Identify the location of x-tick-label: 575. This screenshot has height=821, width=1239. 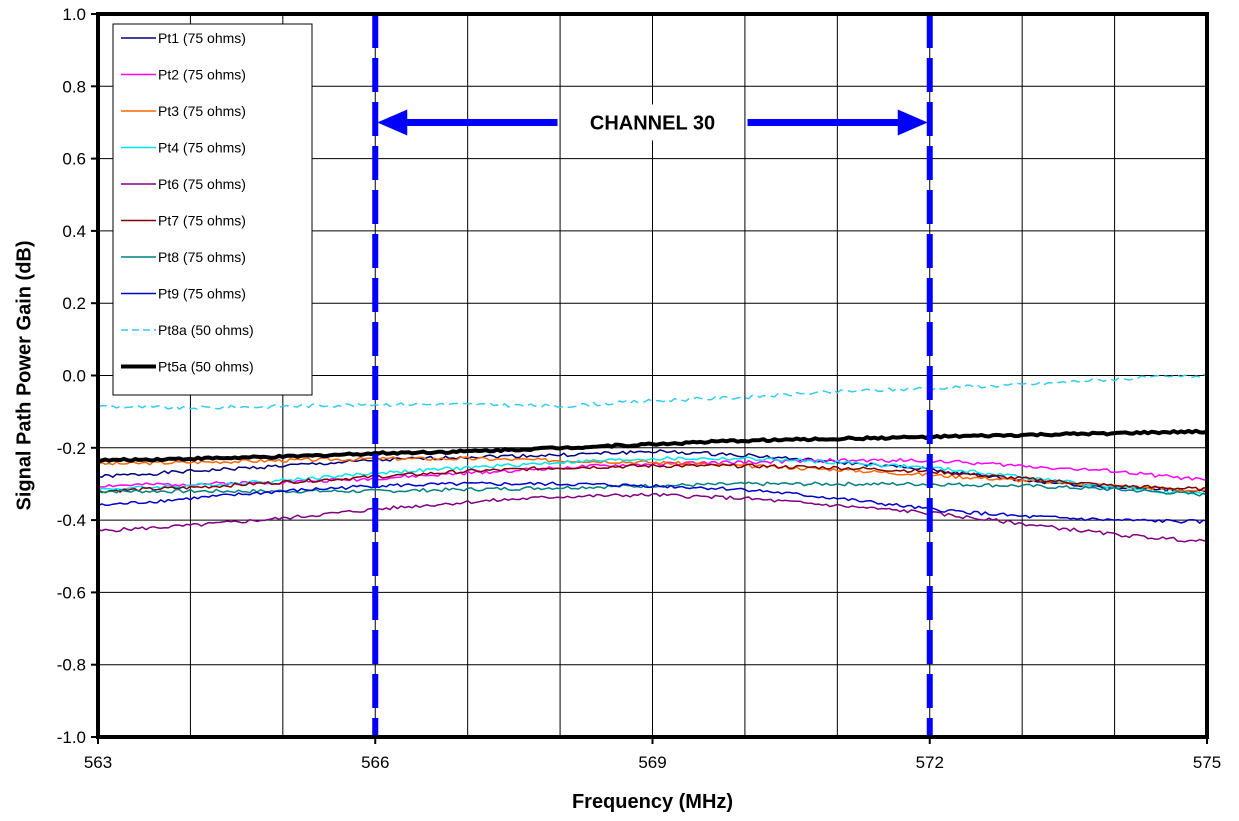
(1207, 762).